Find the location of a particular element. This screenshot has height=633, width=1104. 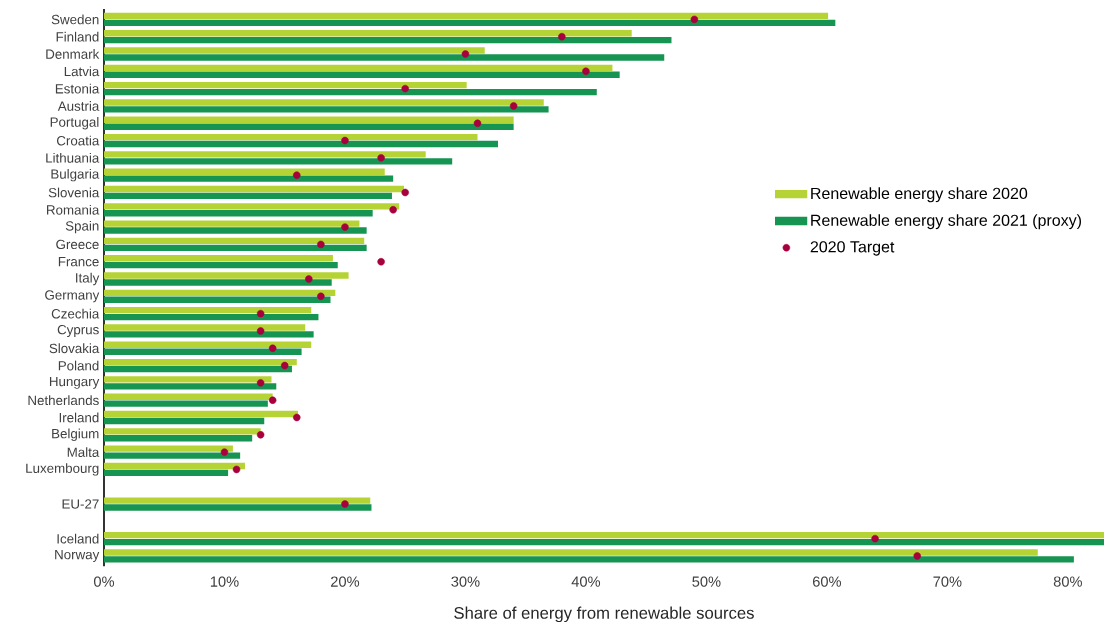

y-tick-label: Finland is located at coordinates (77, 36).